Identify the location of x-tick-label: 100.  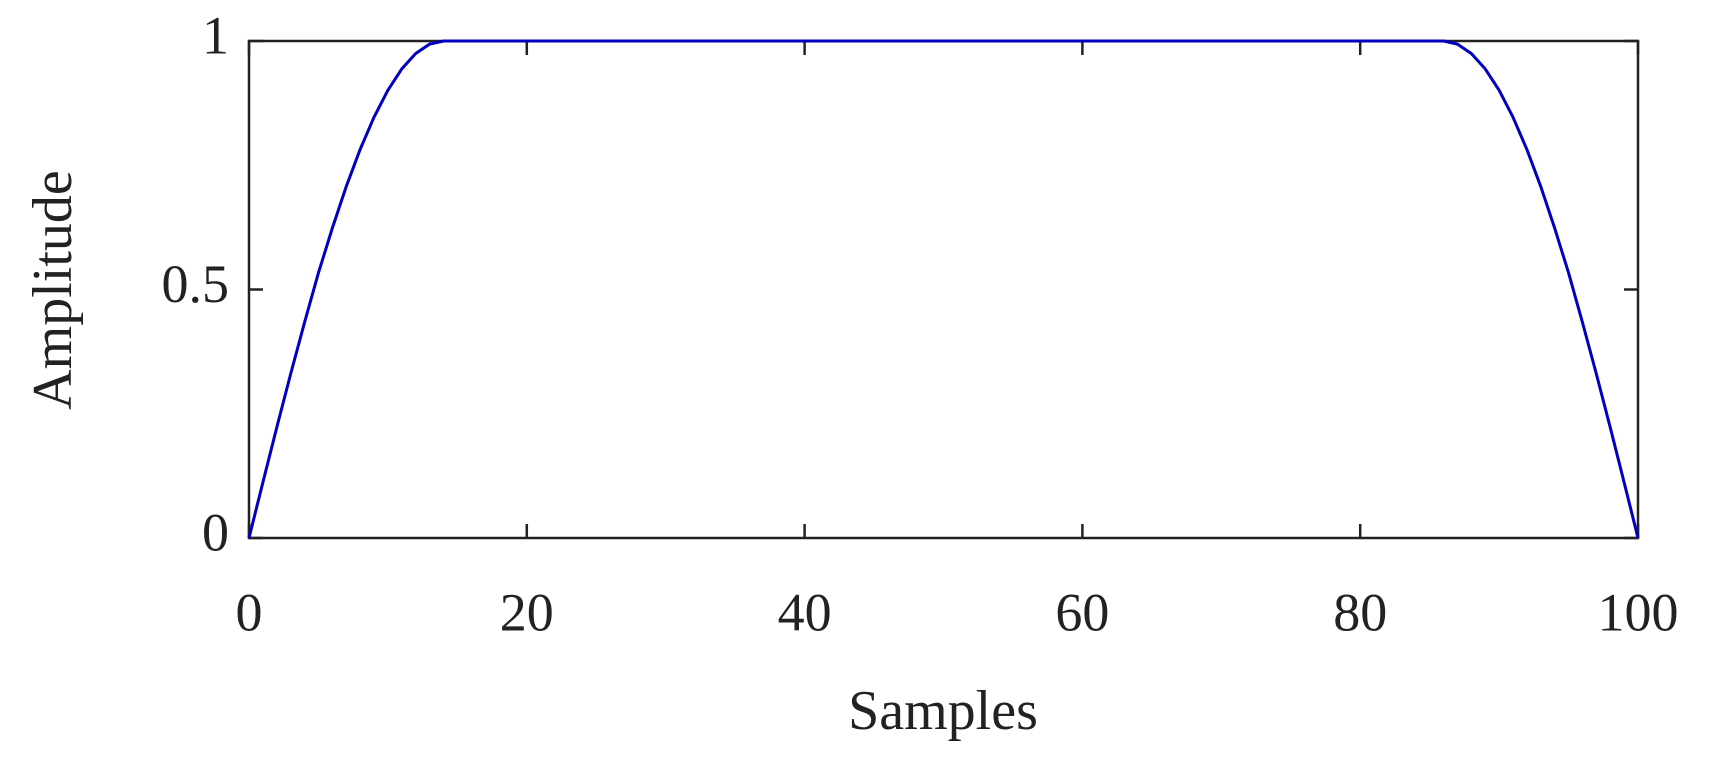
(1638, 612).